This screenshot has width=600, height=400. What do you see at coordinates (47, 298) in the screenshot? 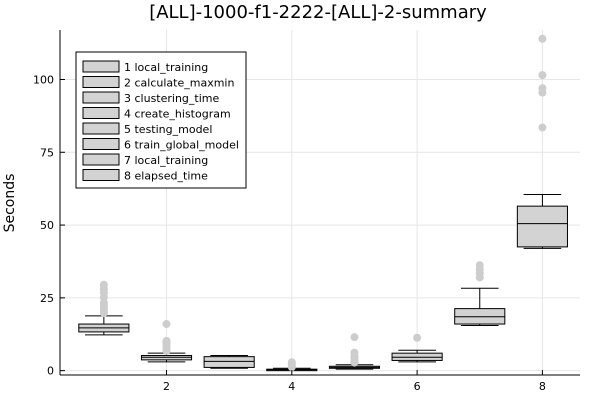
I see `y-tick-label: 25` at bounding box center [47, 298].